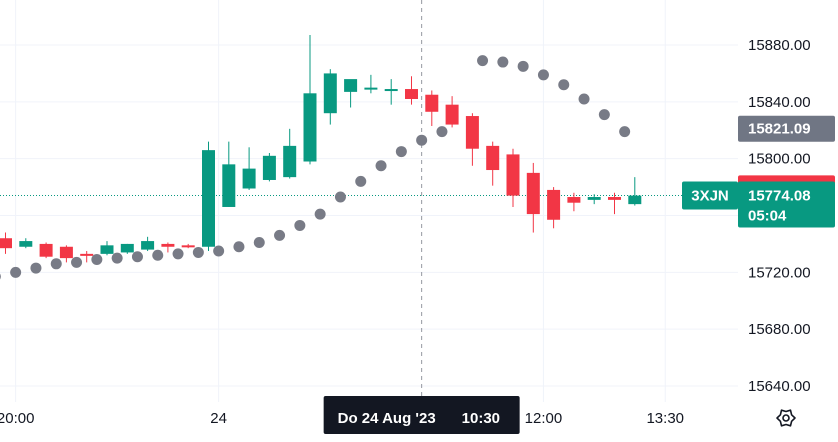 This screenshot has width=838, height=442. I want to click on symbol-tag-bg, so click(710, 195).